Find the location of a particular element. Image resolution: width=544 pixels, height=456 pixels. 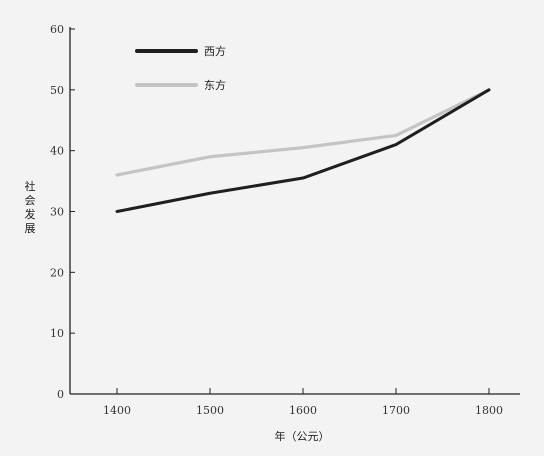

legend: 西方 东方 is located at coordinates (180, 68).